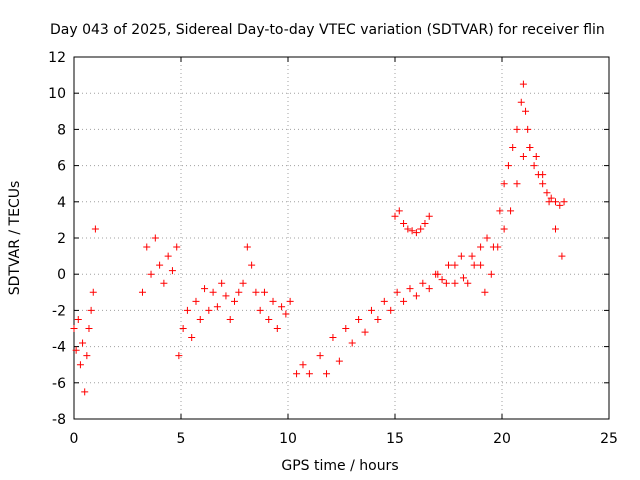  I want to click on x-tick-label: 20, so click(502, 439).